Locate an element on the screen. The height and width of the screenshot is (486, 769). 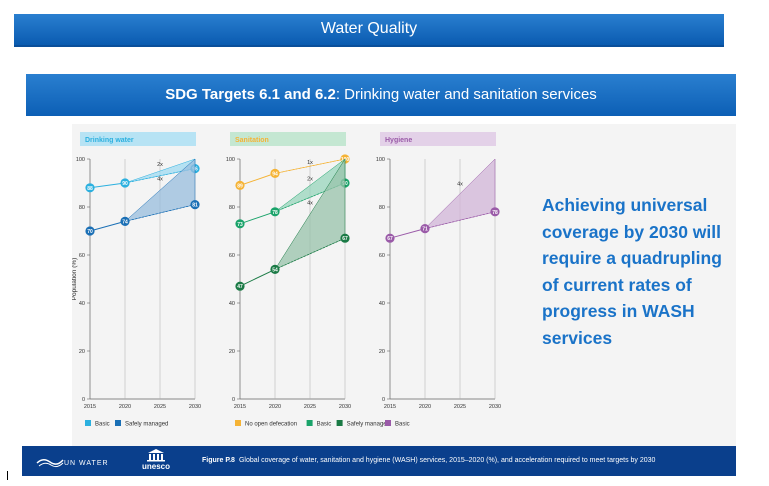
slide-title: Water Quality is located at coordinates (369, 28).